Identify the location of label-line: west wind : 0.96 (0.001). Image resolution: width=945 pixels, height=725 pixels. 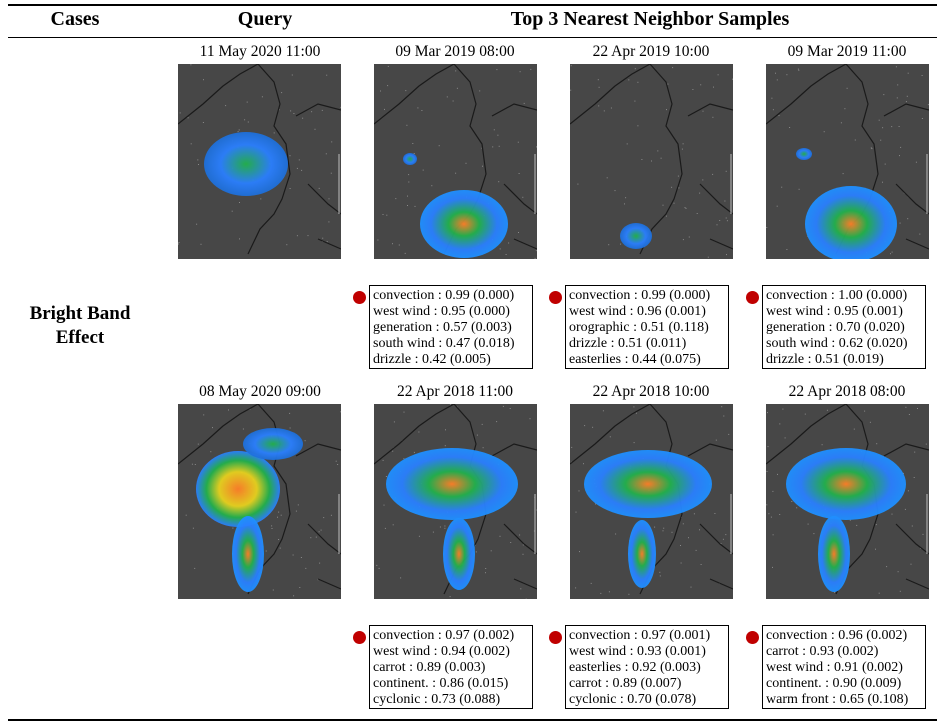
(637, 311).